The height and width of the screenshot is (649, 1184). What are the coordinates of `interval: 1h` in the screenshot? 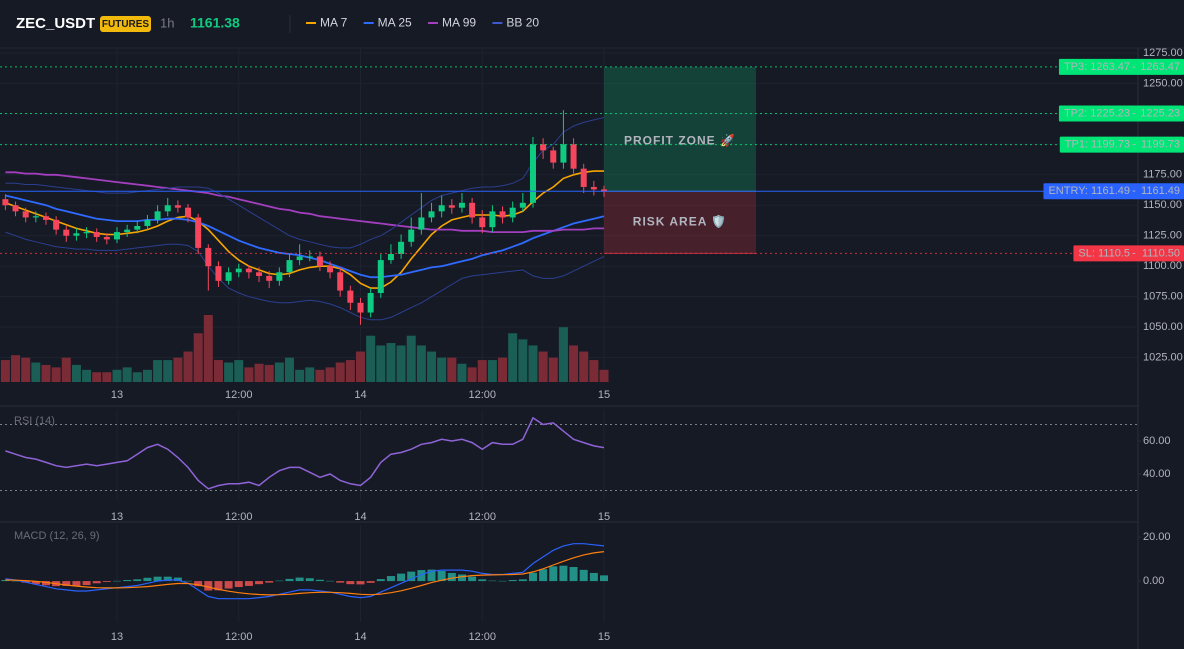 It's located at (167, 22).